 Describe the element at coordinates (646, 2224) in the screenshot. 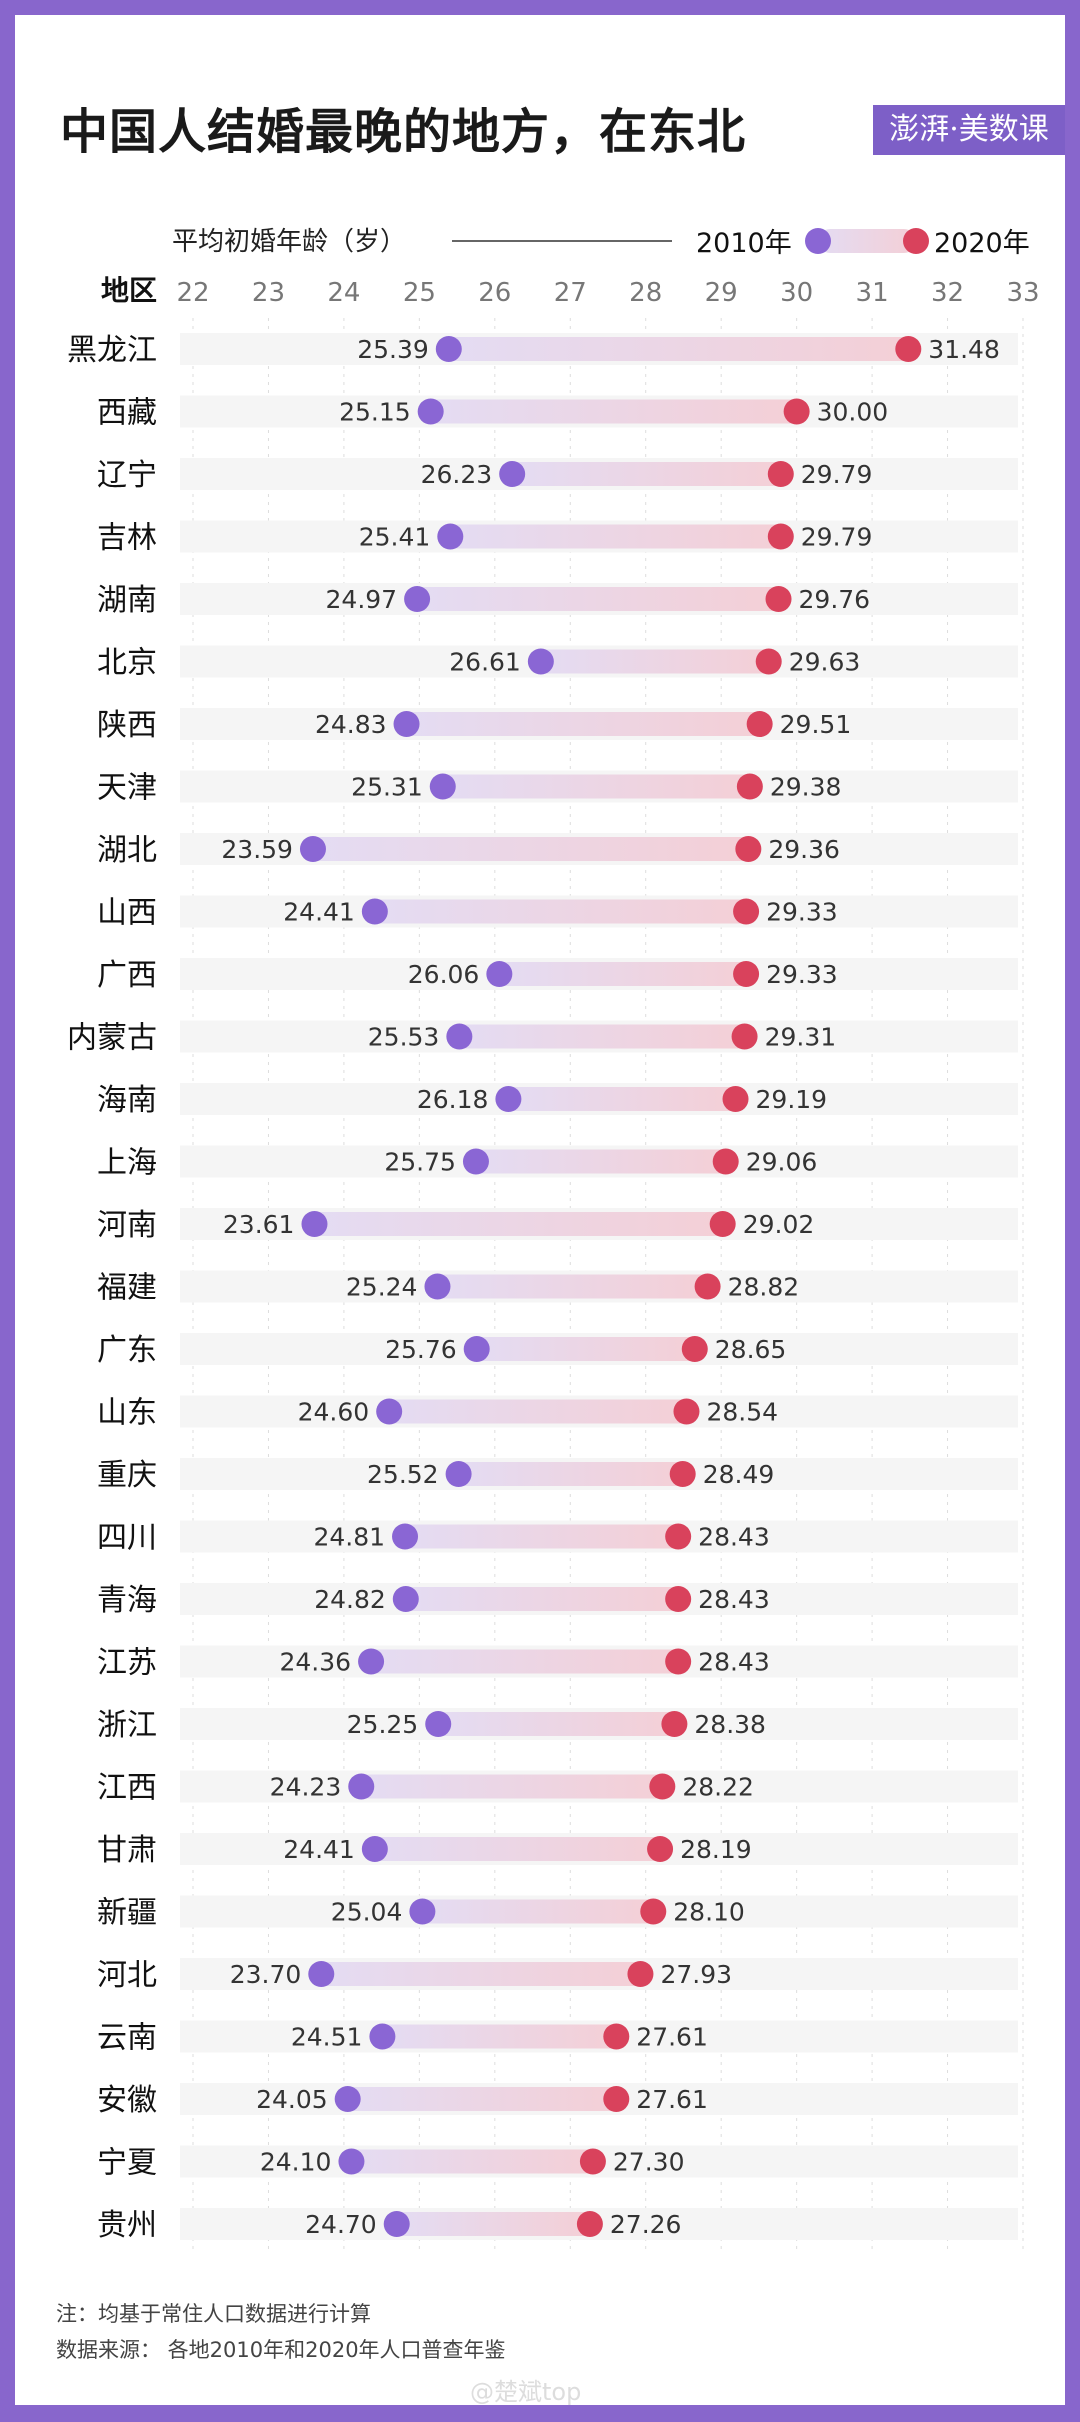

I see `value-label-2020: 27.26` at that location.